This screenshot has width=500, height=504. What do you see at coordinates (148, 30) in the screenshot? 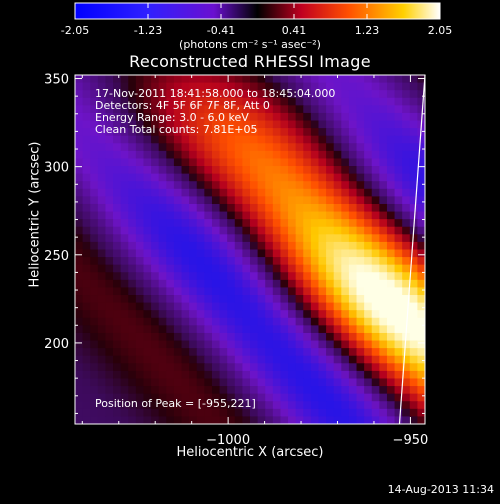
I see `colorbar-tick-label: -1.23` at bounding box center [148, 30].